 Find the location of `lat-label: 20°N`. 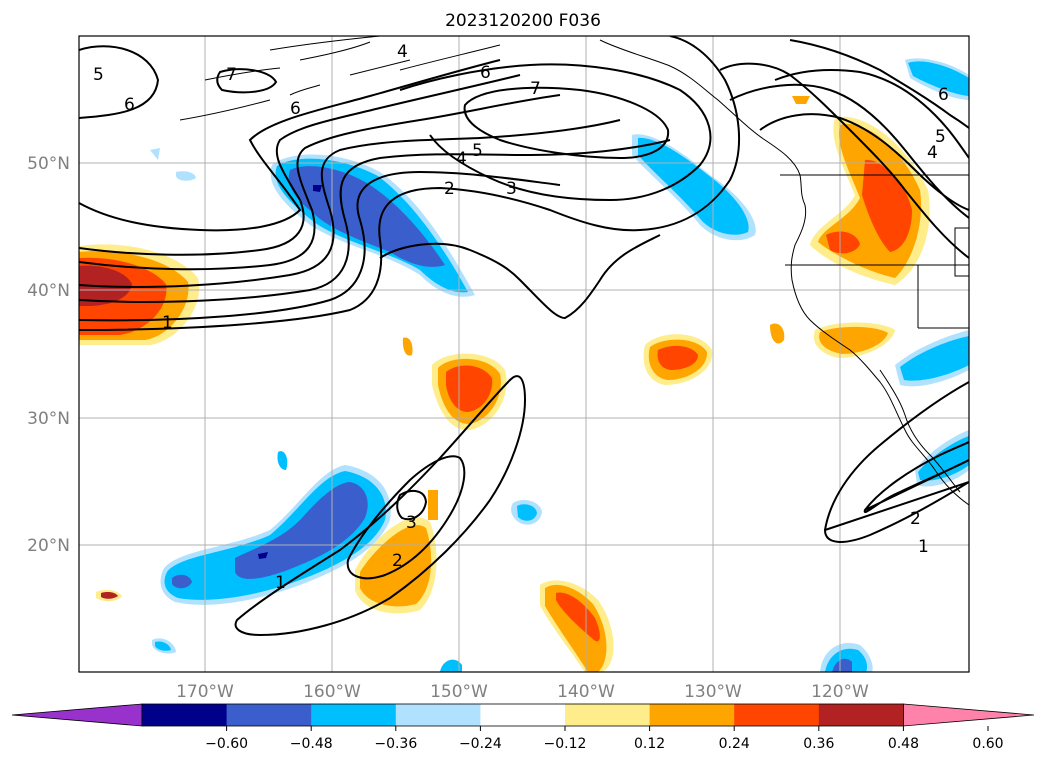

lat-label: 20°N is located at coordinates (48, 546).